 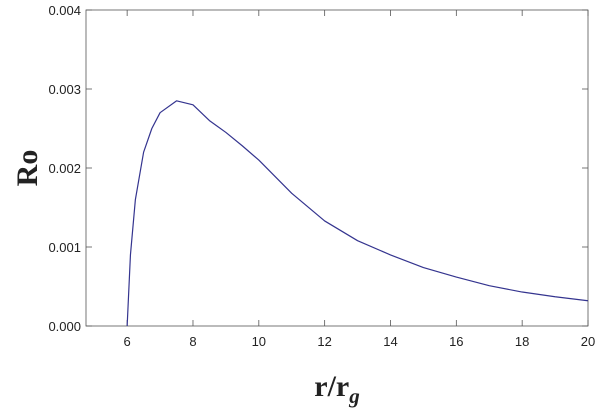 I want to click on x-tick-label: 6, so click(x=127, y=341).